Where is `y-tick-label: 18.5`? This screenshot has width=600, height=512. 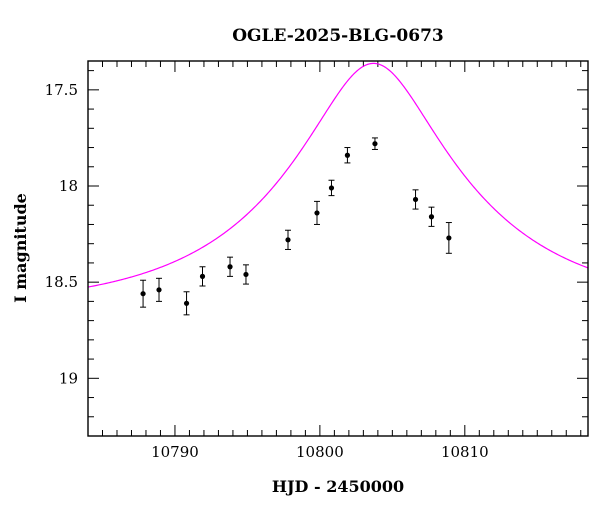
y-tick-label: 18.5 is located at coordinates (61, 282).